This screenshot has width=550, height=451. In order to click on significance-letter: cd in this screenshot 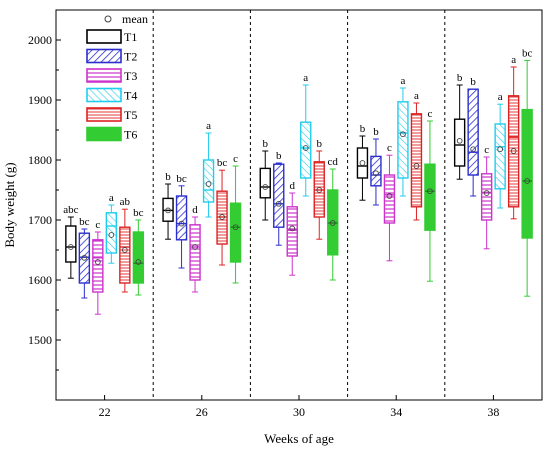, I will do `click(333, 162)`.